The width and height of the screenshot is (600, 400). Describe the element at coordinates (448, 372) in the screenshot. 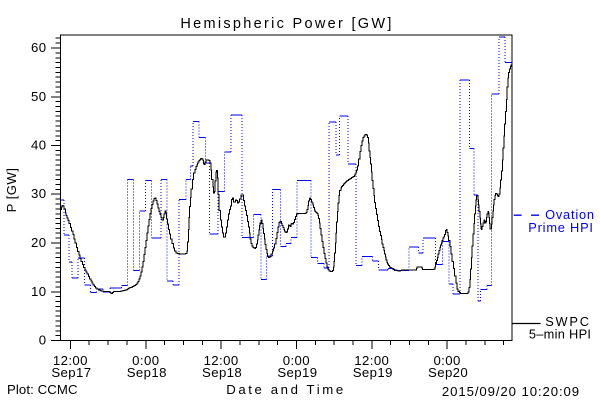

I see `svg-text: Sep20` at that location.